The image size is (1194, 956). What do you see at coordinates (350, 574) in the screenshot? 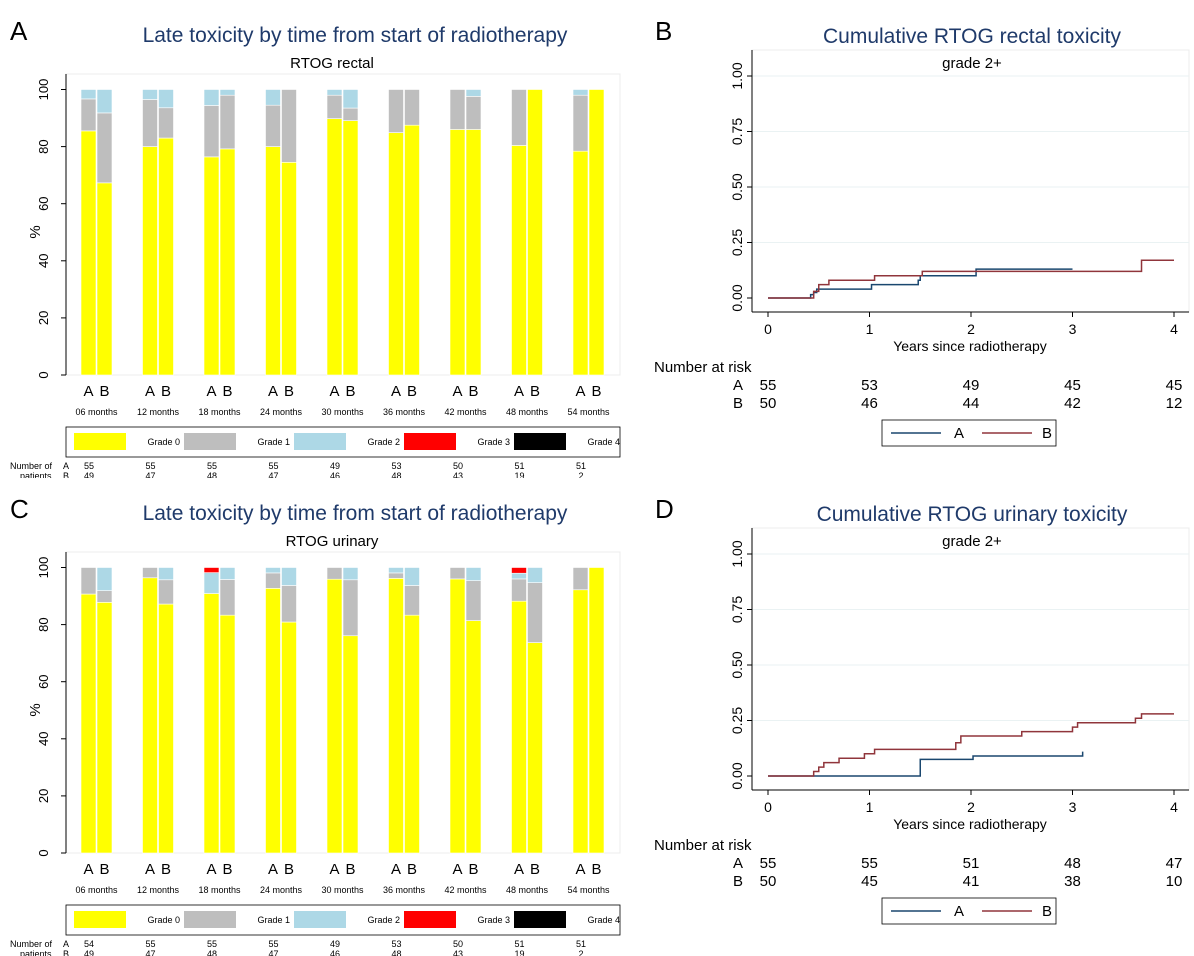
I see `urinary-bar-bar-b-5-grade2` at bounding box center [350, 574].